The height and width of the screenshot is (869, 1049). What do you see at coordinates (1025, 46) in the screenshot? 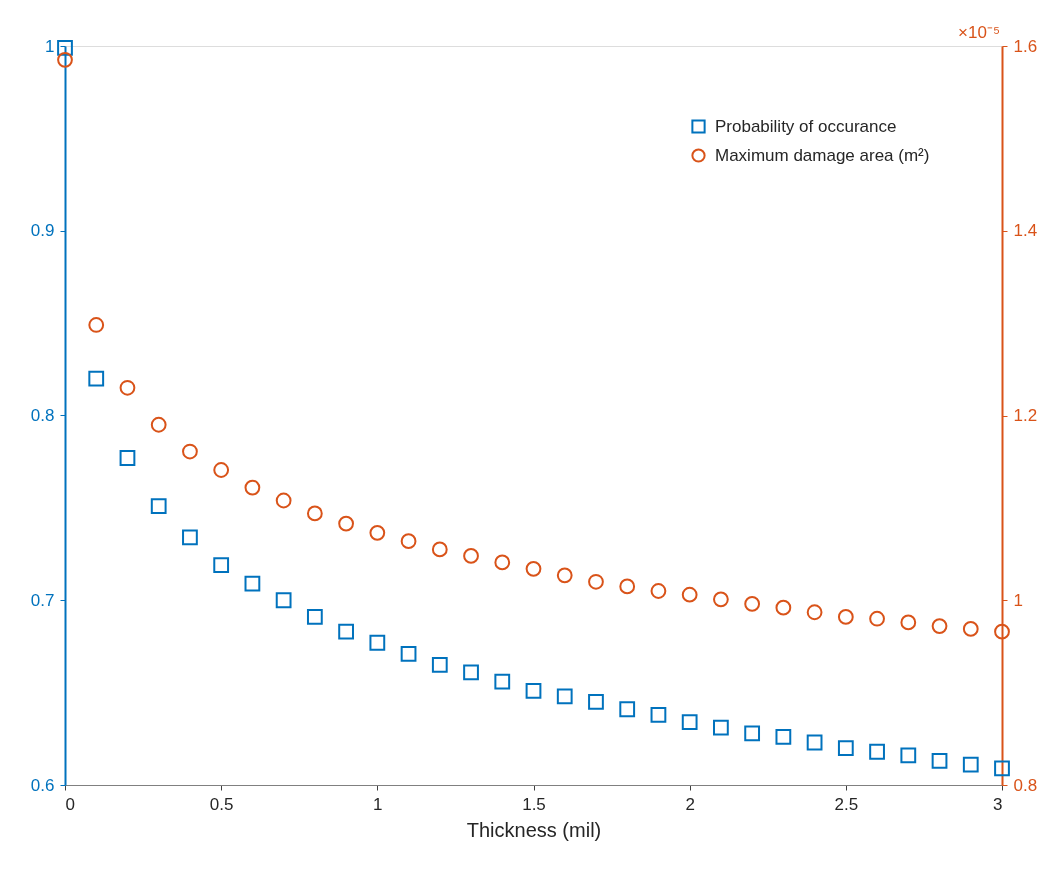
I see `y2-tick-label: 1.6` at bounding box center [1025, 46].